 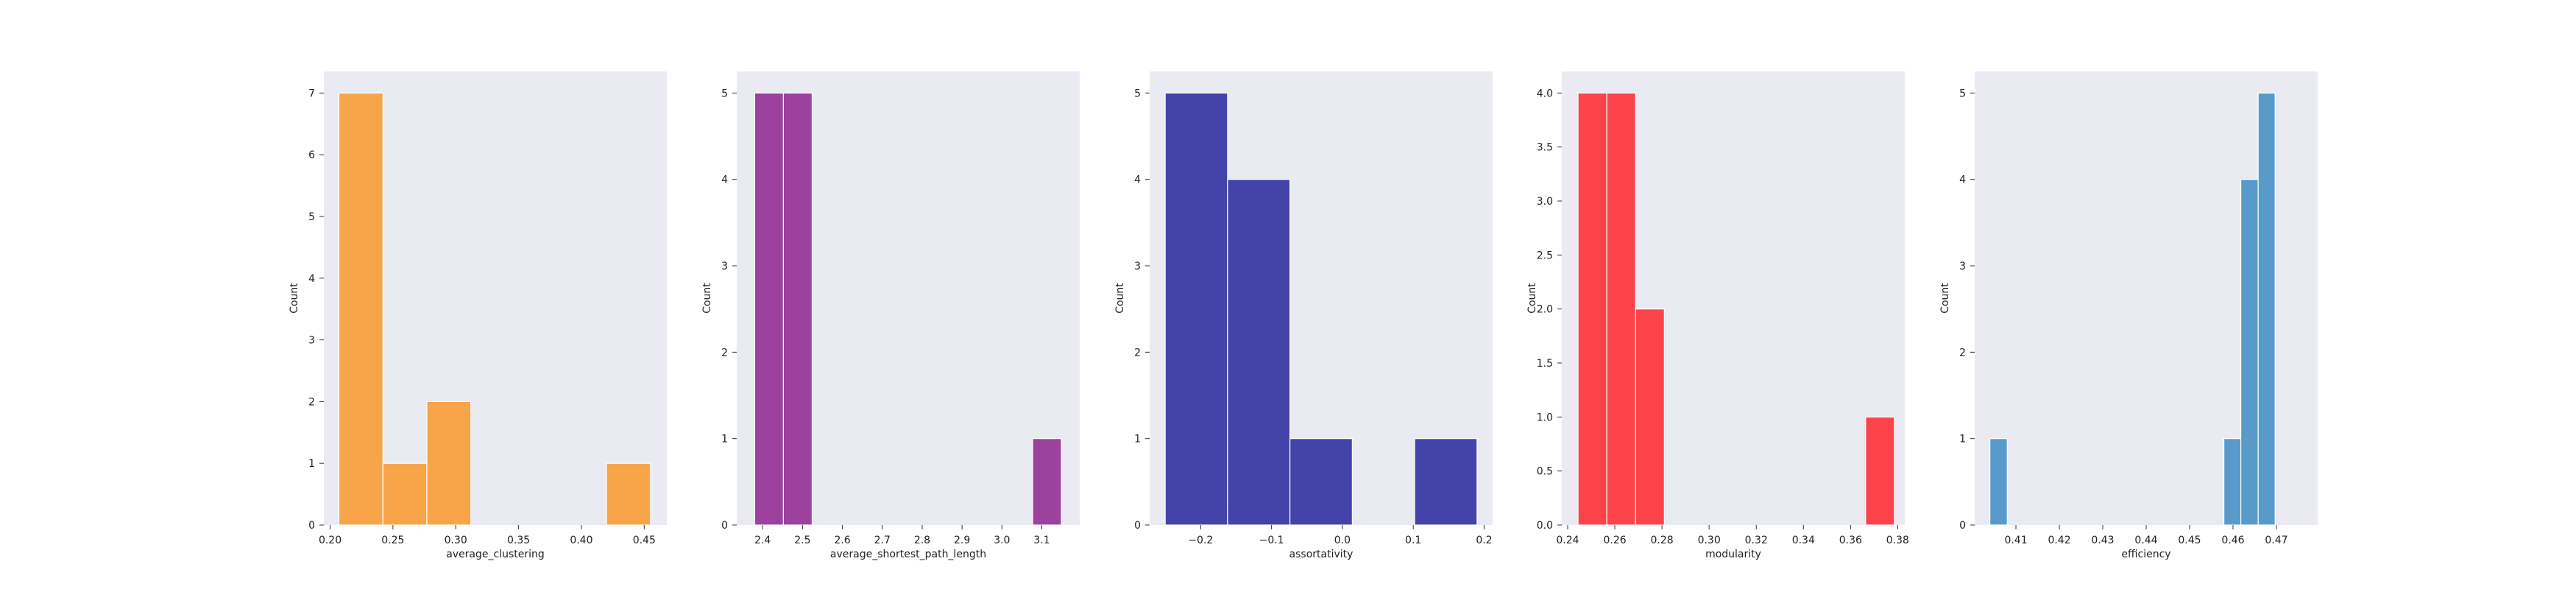 What do you see at coordinates (1545, 472) in the screenshot?
I see `y-tick-label: 0.5` at bounding box center [1545, 472].